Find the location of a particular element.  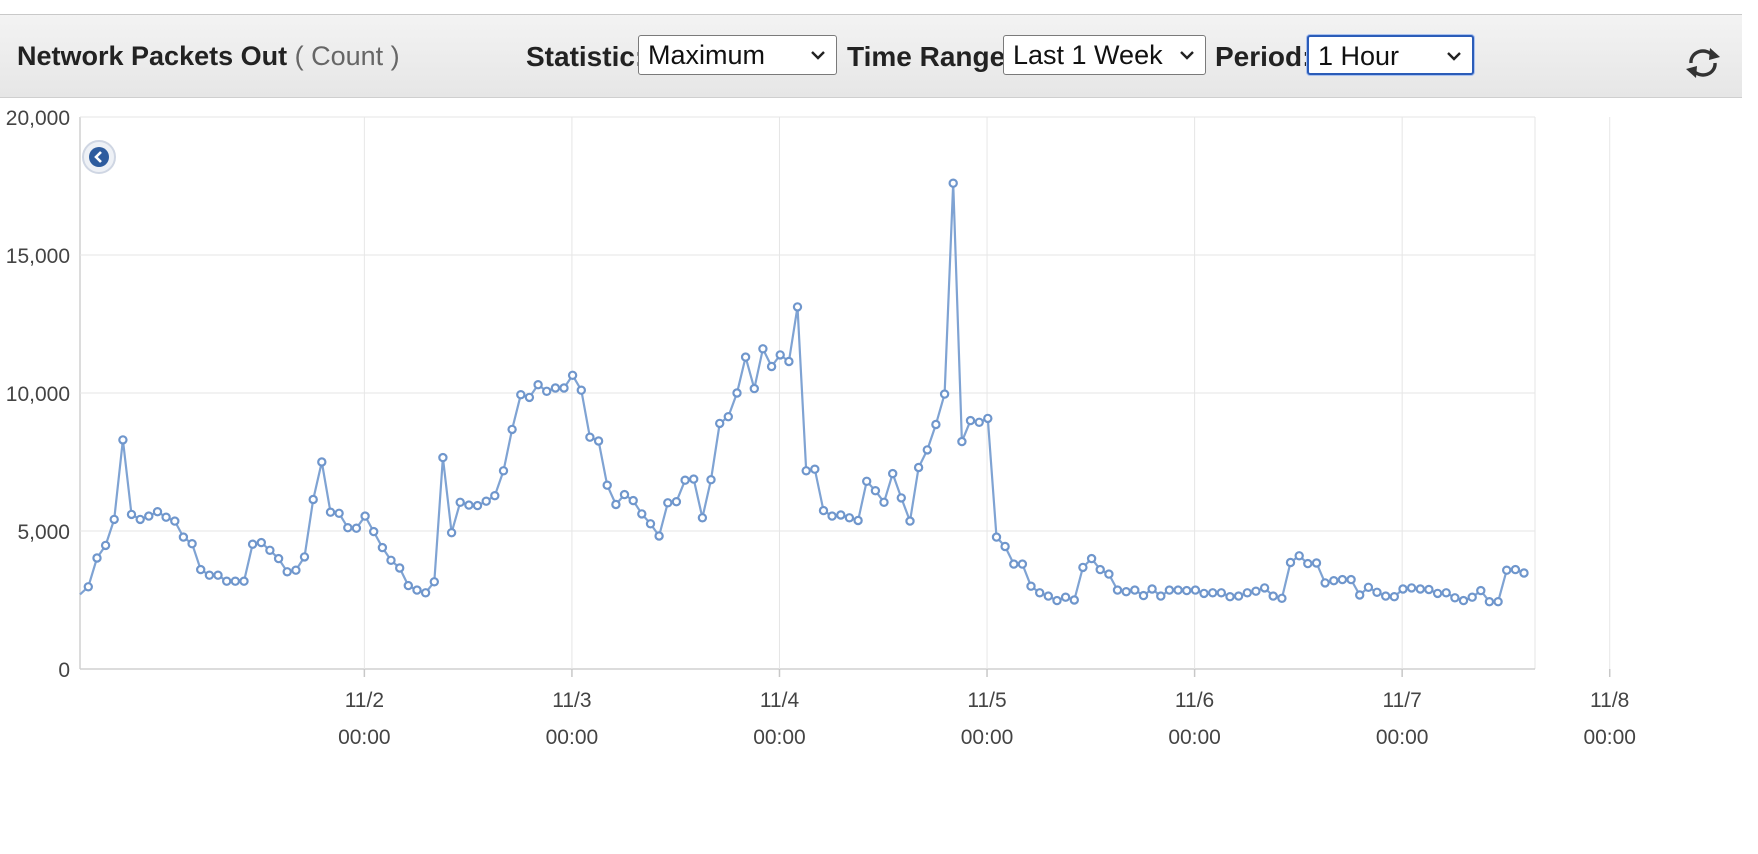

refresh-icon is located at coordinates (1703, 63).